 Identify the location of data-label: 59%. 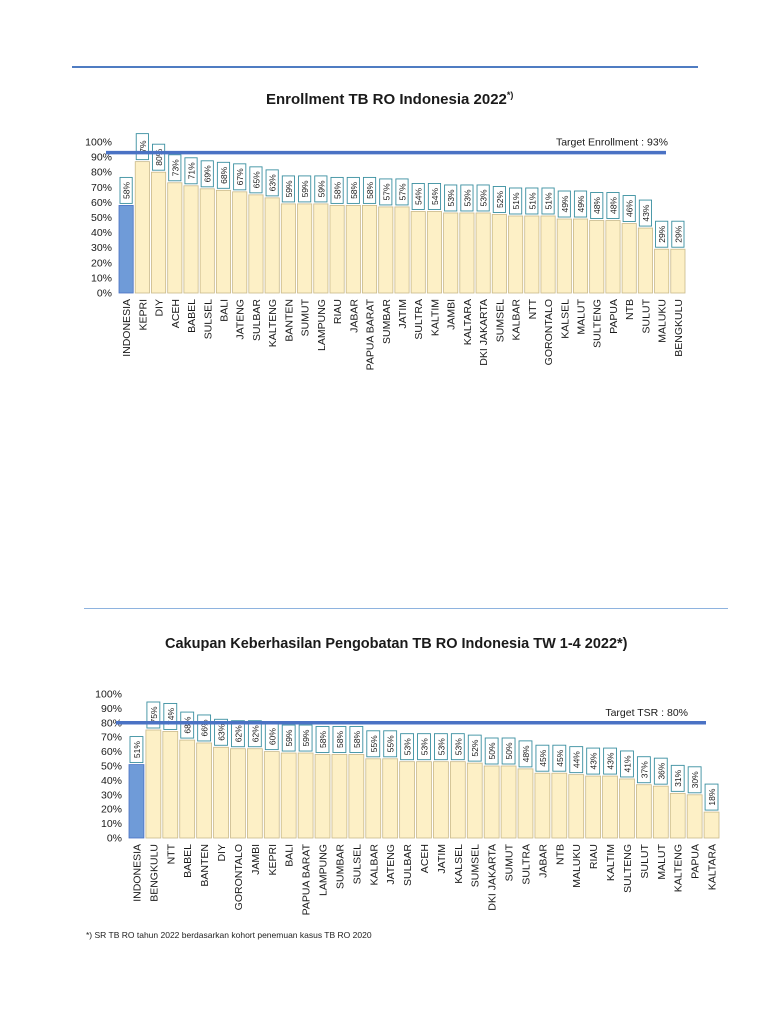
(321, 188).